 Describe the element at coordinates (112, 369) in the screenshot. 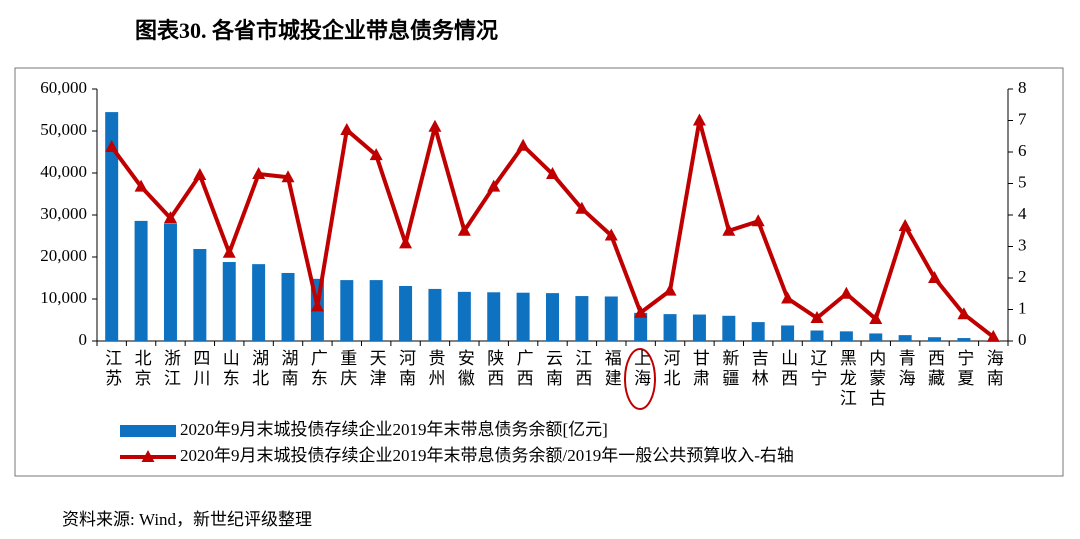

I see `x-tick-label: 江苏` at that location.